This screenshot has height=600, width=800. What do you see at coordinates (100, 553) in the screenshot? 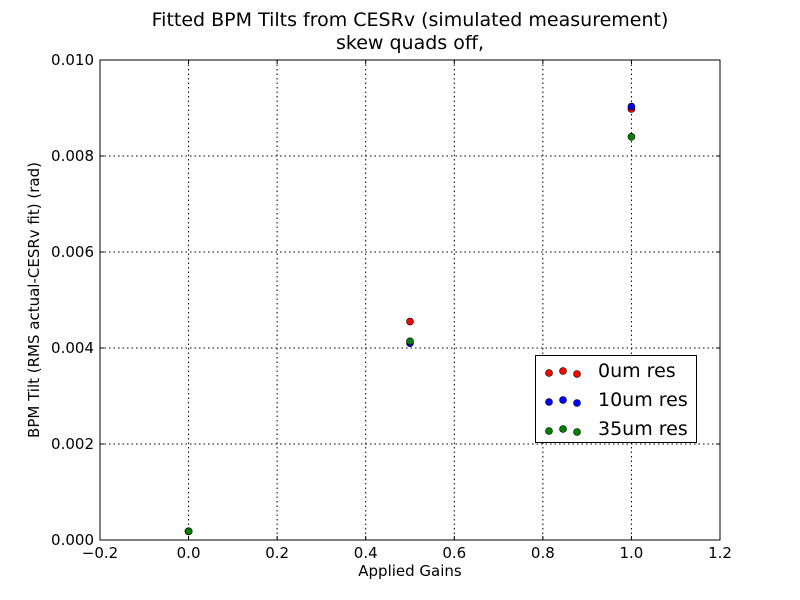
I see `x-tick-label--0-2: −0.2` at bounding box center [100, 553].